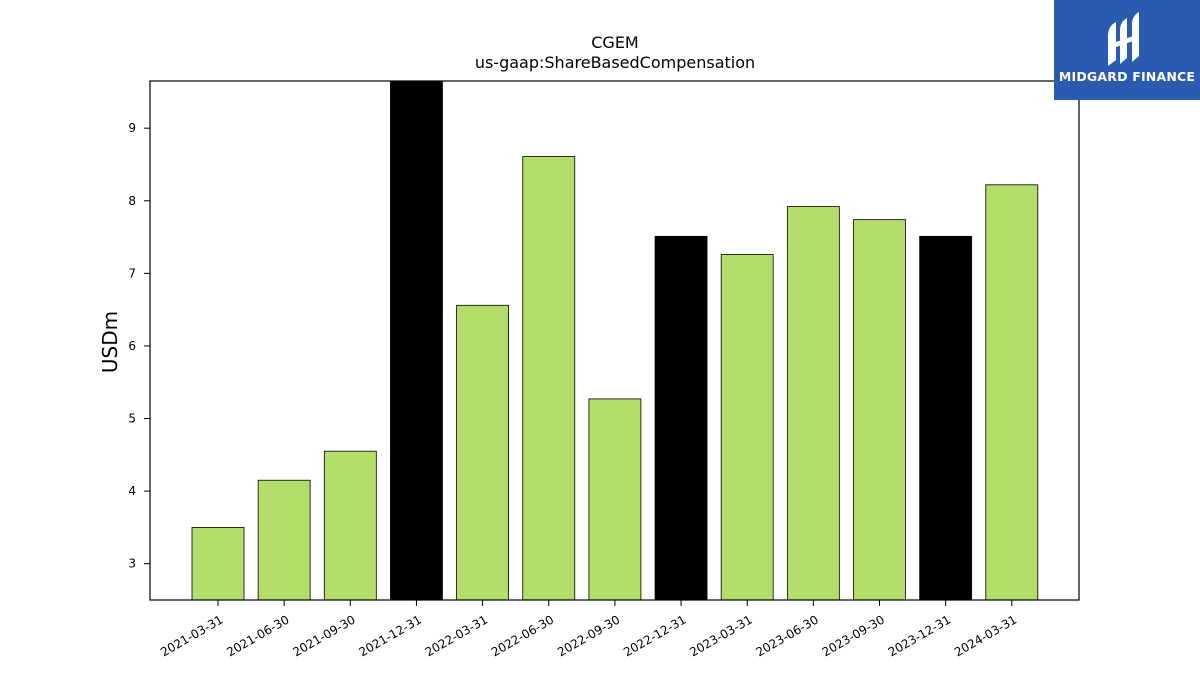  I want to click on x-tick-label-2022-03-31: 2022-03-31, so click(456, 635).